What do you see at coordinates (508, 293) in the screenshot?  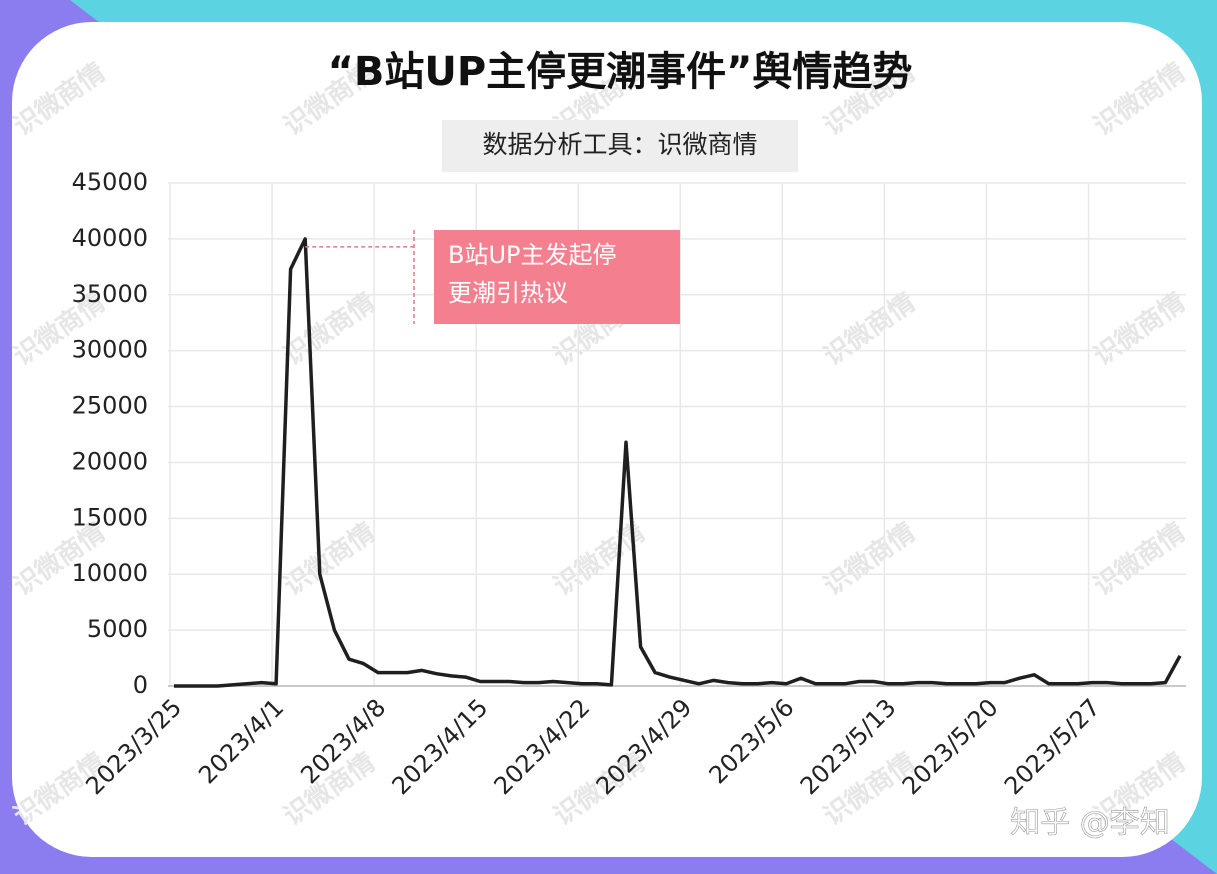 I see `annotation-text: 更潮引热议` at bounding box center [508, 293].